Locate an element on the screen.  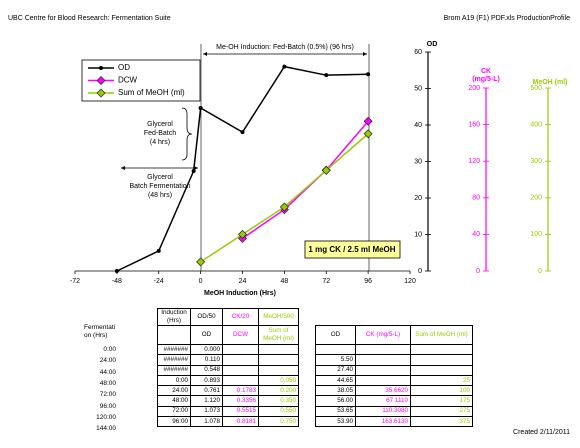
legend-label: DCW is located at coordinates (128, 80).